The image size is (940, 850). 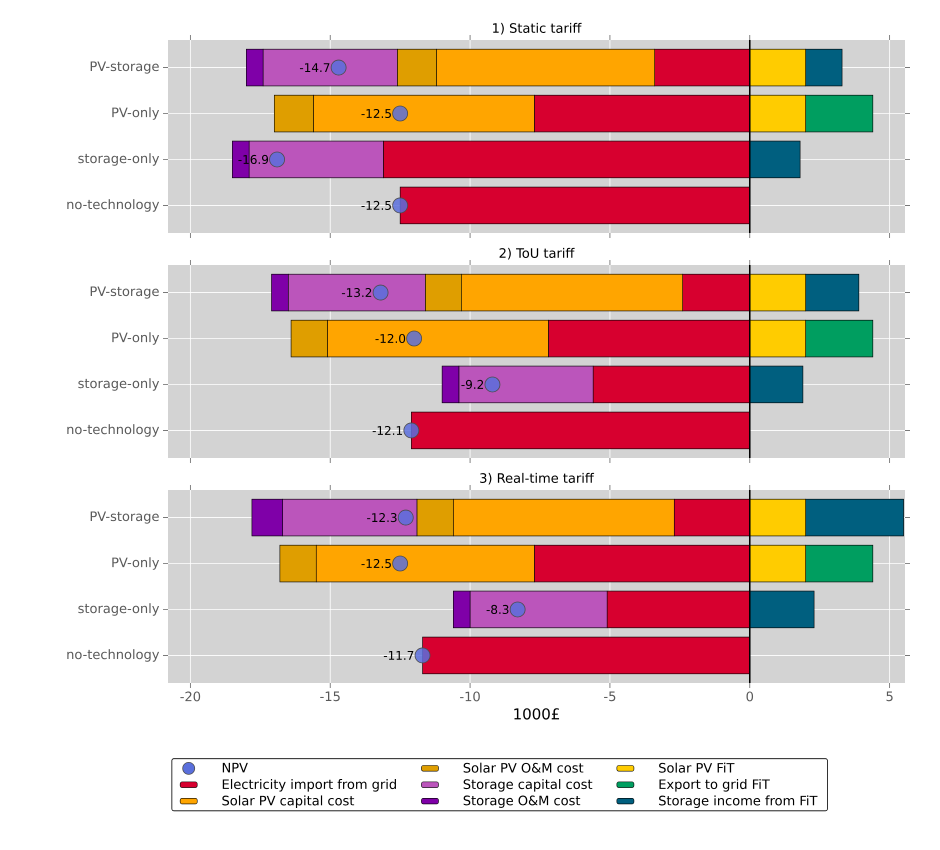 I want to click on data-label: -12.0, so click(x=390, y=339).